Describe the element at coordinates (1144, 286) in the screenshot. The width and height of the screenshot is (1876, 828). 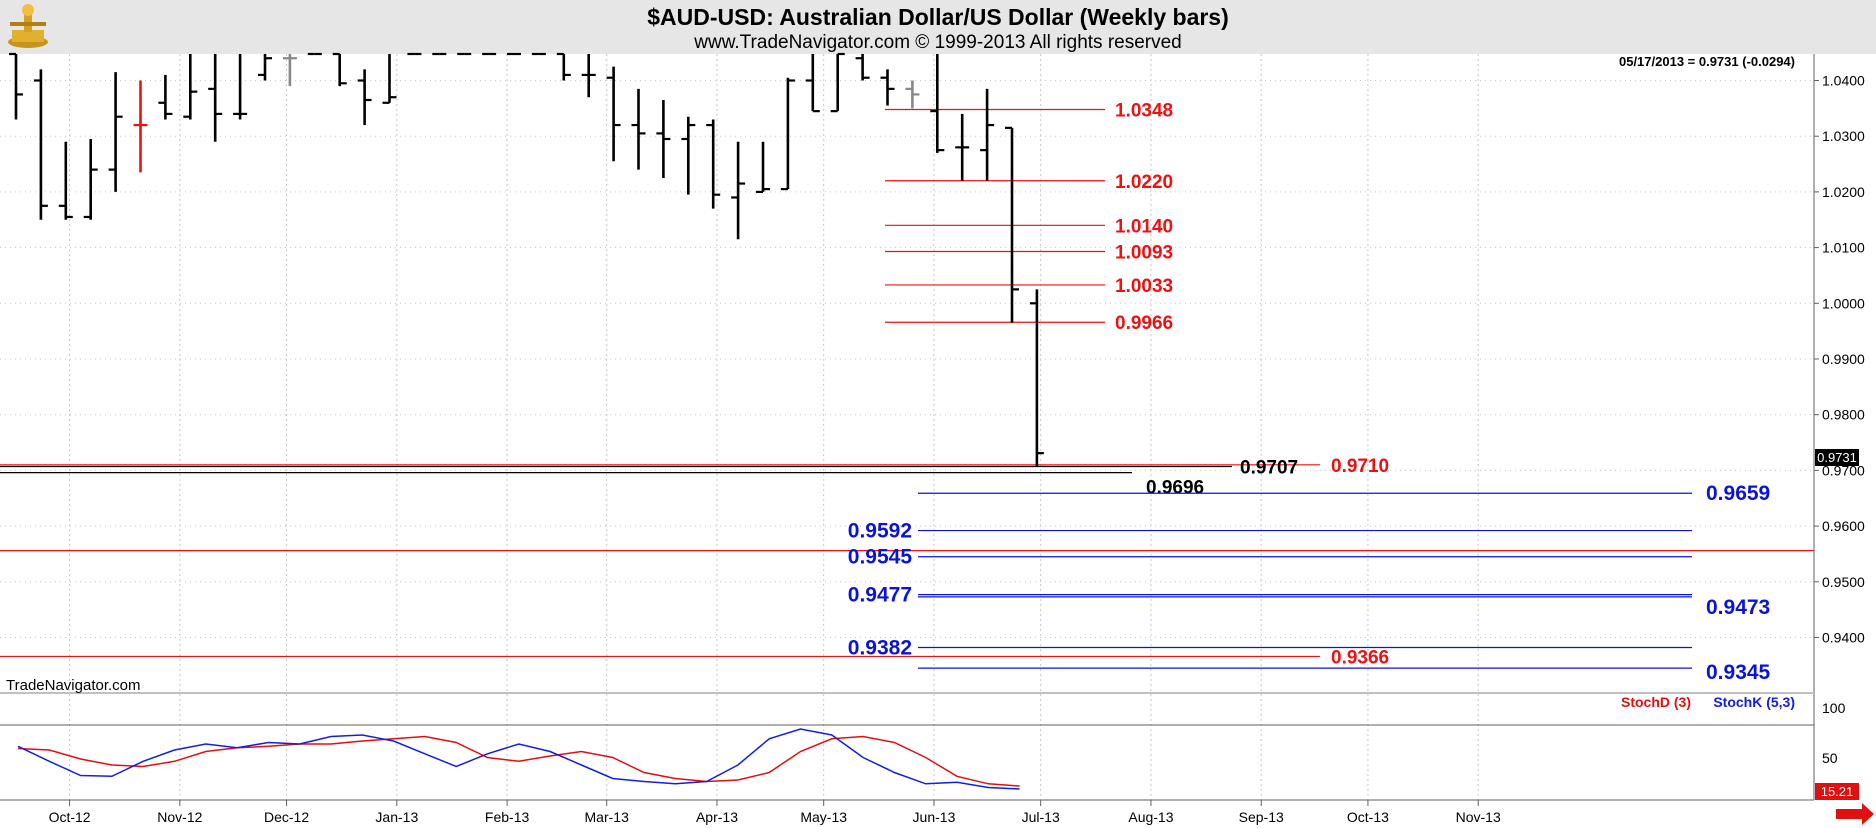
I see `level-label-1.0033: 1.0033` at that location.